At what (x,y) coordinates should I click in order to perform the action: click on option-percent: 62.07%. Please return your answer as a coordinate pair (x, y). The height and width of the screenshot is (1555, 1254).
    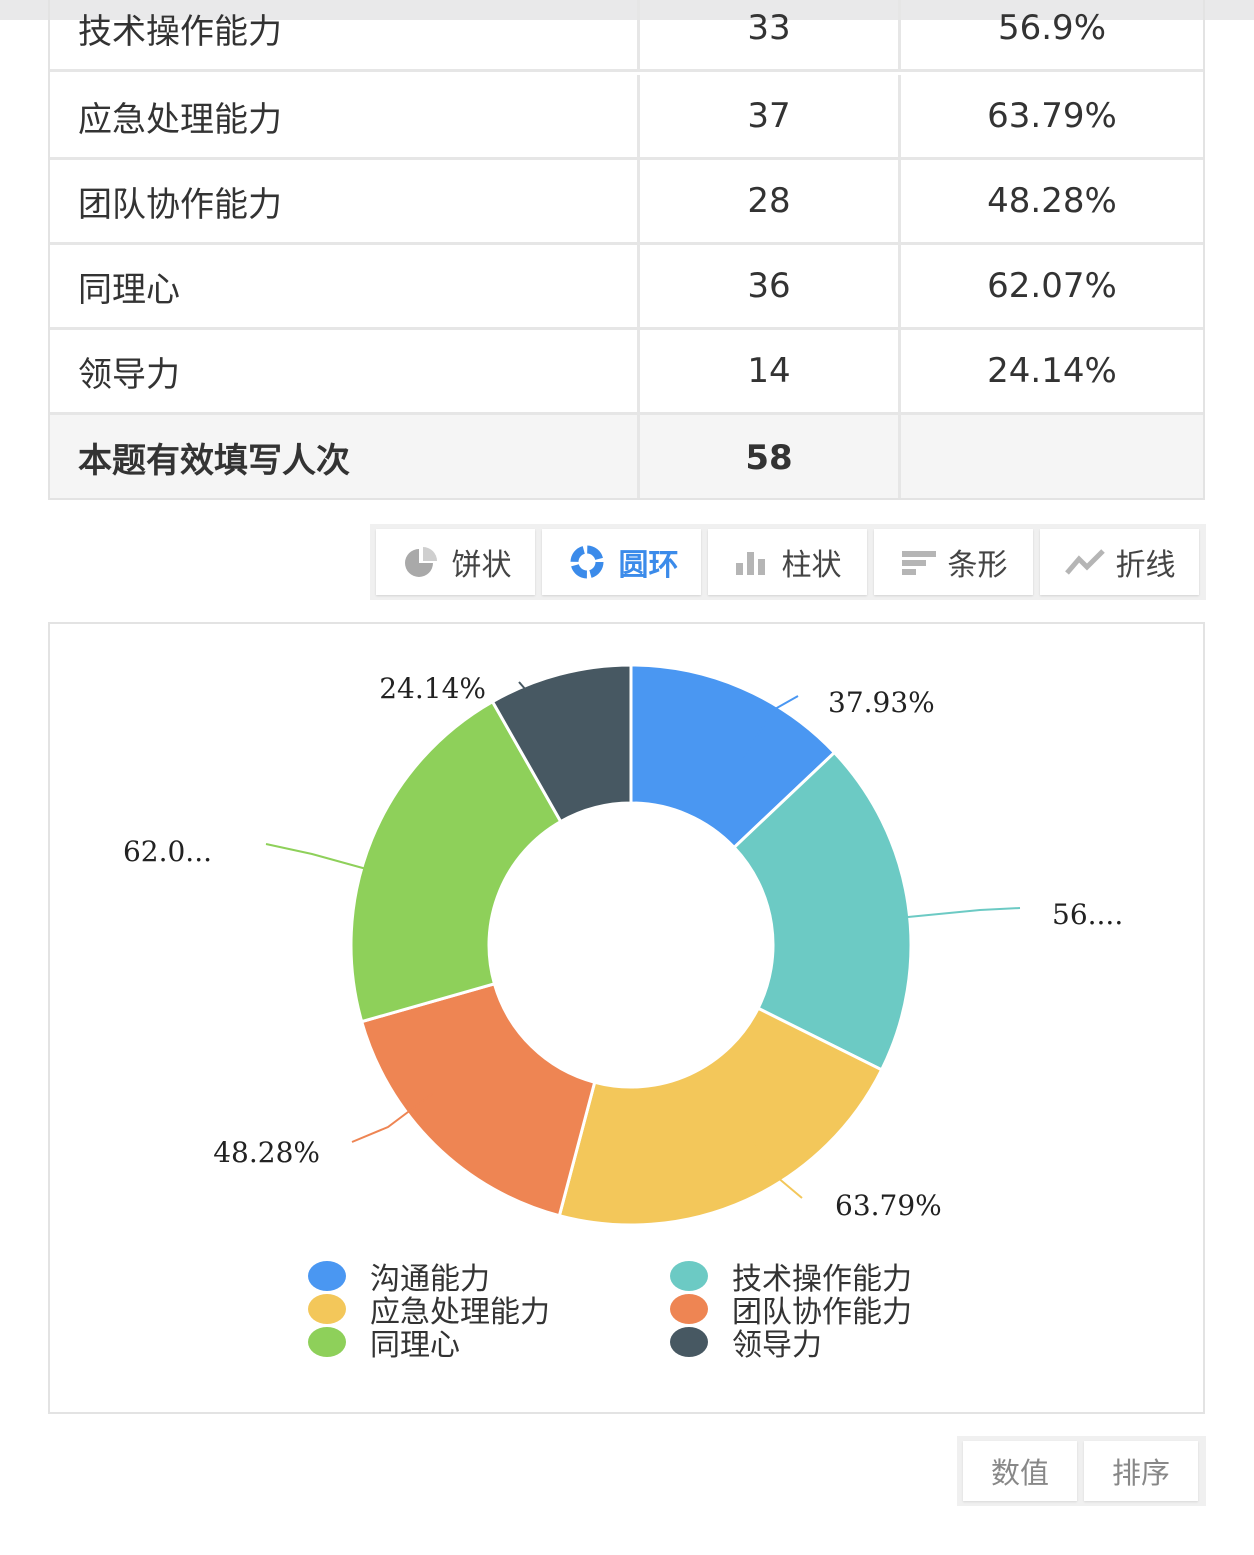
    Looking at the image, I should click on (1052, 286).